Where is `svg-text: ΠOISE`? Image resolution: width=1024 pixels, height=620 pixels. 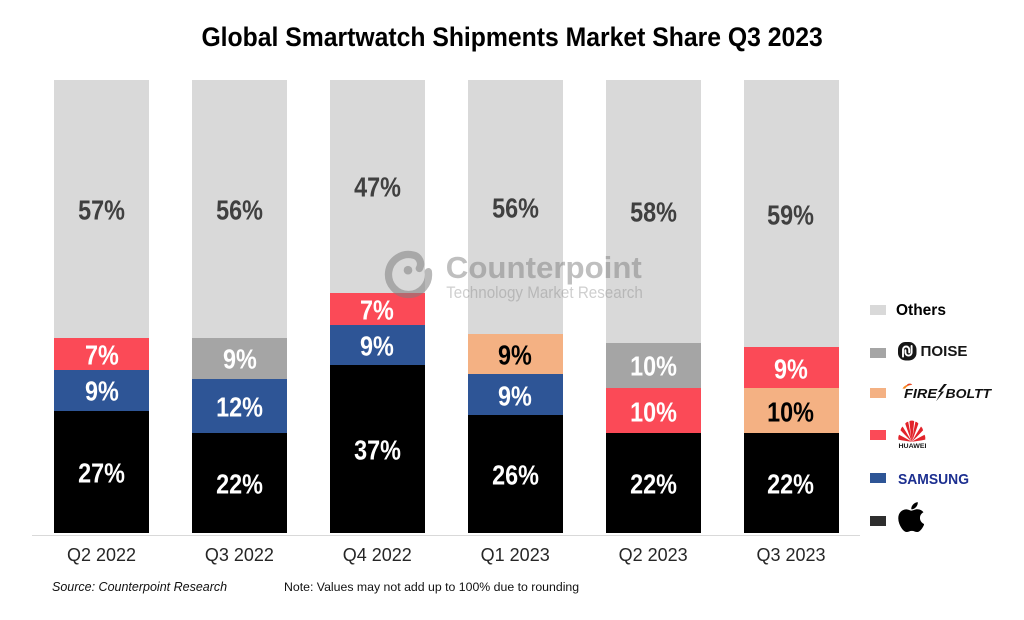
svg-text: ΠOISE is located at coordinates (944, 351).